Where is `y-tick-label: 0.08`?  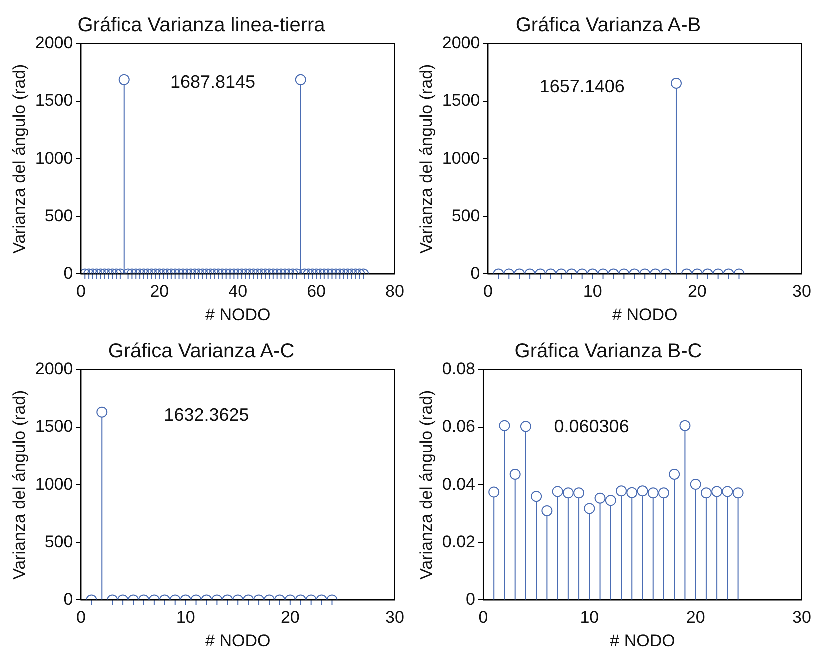 y-tick-label: 0.08 is located at coordinates (459, 369).